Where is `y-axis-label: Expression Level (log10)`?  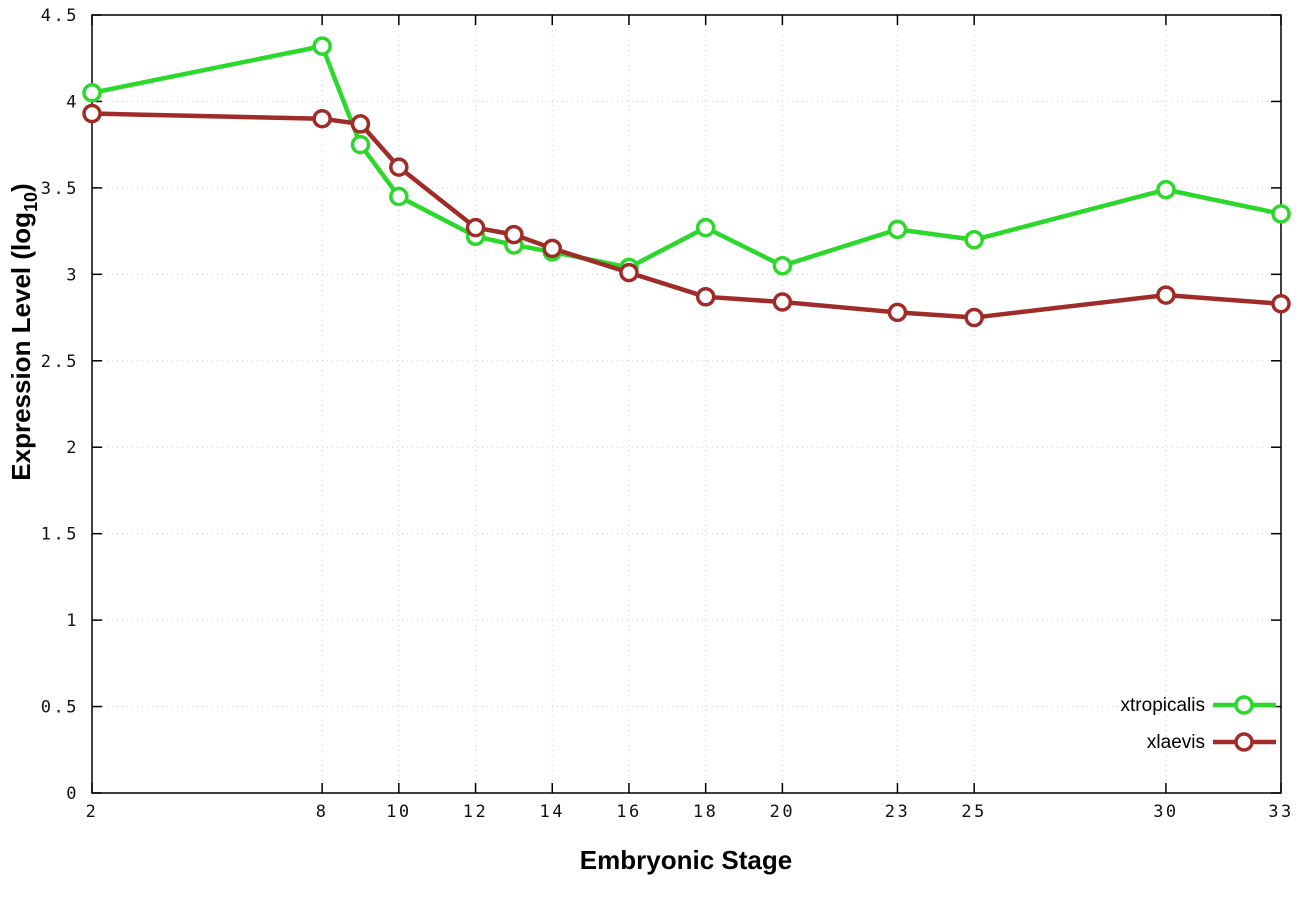 y-axis-label: Expression Level (log10) is located at coordinates (23, 331).